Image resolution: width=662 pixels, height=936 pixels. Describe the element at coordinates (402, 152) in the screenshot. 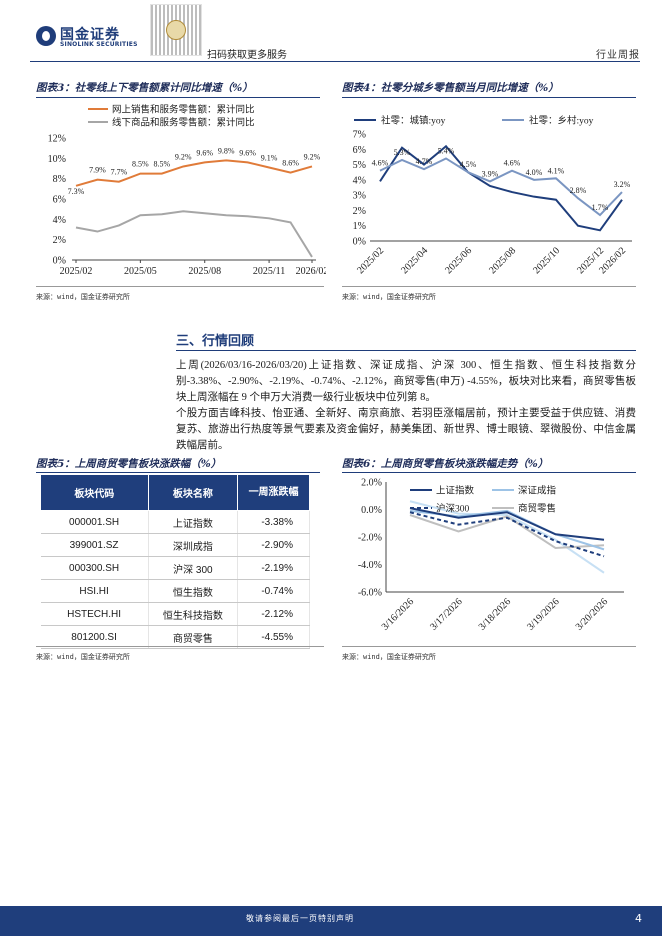

I see `data-label: 5.3%` at that location.